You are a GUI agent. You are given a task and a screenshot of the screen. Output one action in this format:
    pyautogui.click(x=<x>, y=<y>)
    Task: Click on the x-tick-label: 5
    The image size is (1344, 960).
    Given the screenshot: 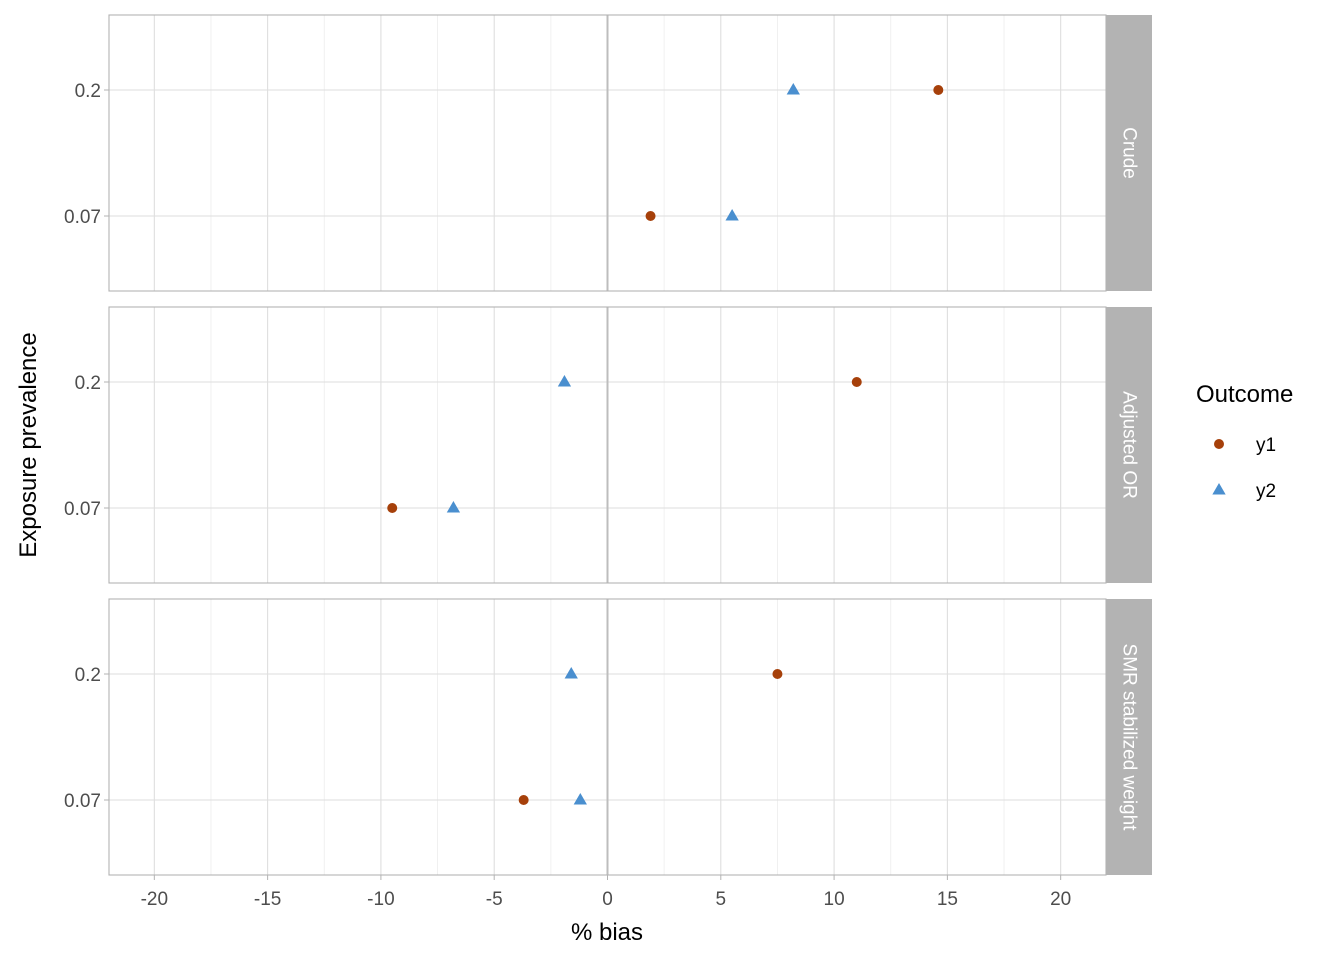 What is the action you would take?
    pyautogui.click(x=721, y=899)
    